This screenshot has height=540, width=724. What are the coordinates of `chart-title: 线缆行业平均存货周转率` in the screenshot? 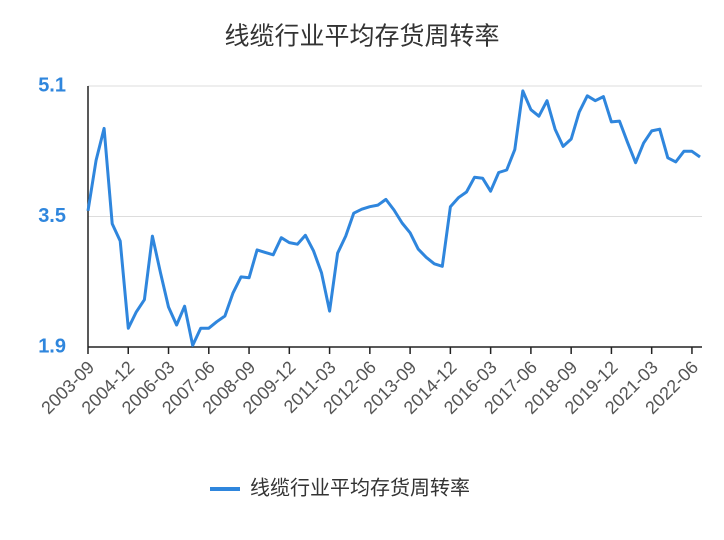 It's located at (361, 37).